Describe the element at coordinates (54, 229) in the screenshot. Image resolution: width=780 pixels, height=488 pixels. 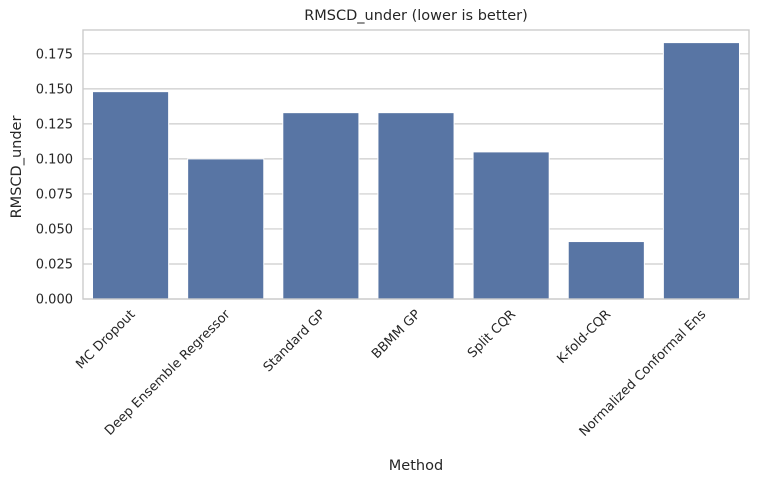
I see `y-tick-label: 0.050` at that location.